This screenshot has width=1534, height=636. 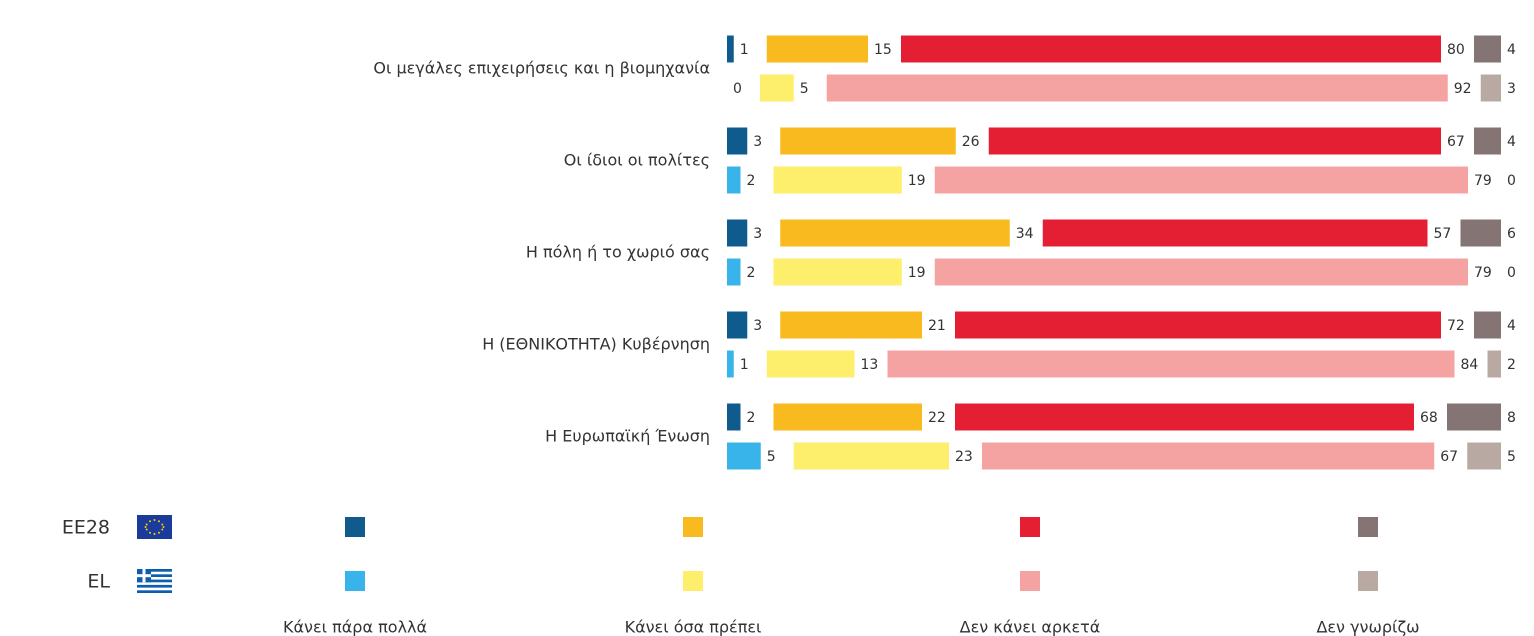 What do you see at coordinates (1367, 627) in the screenshot?
I see `legend-label: Δεν γνωρίζω` at bounding box center [1367, 627].